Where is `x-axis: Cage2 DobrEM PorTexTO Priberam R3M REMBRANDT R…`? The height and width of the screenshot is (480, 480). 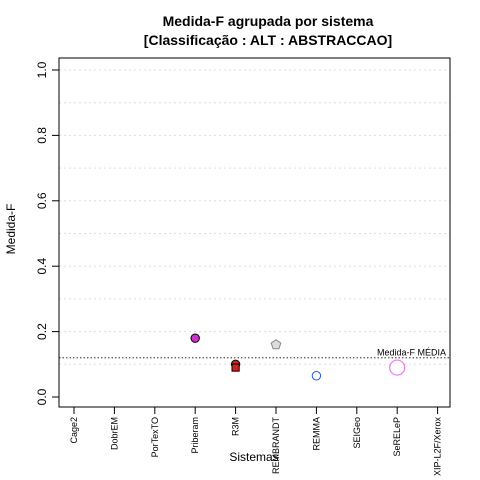 x-axis: Cage2 DobrEM PorTexTO Priberam R3M REMBRANDT R… is located at coordinates (256, 441).